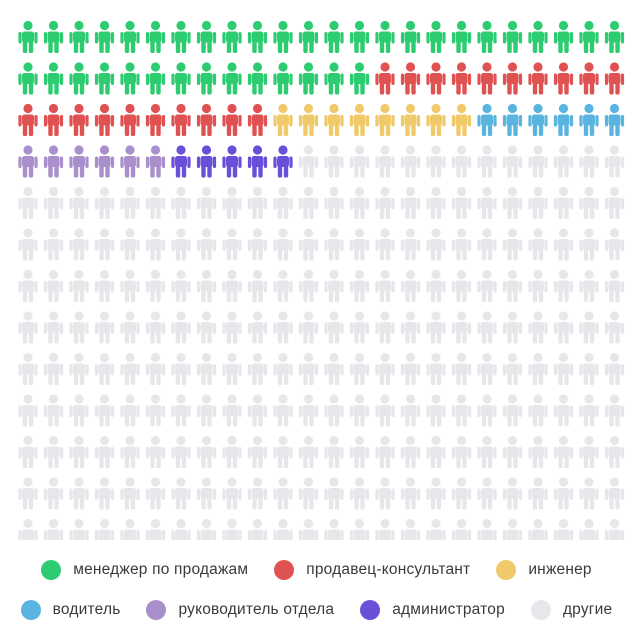  Describe the element at coordinates (448, 609) in the screenshot. I see `legend-label: администратор` at that location.